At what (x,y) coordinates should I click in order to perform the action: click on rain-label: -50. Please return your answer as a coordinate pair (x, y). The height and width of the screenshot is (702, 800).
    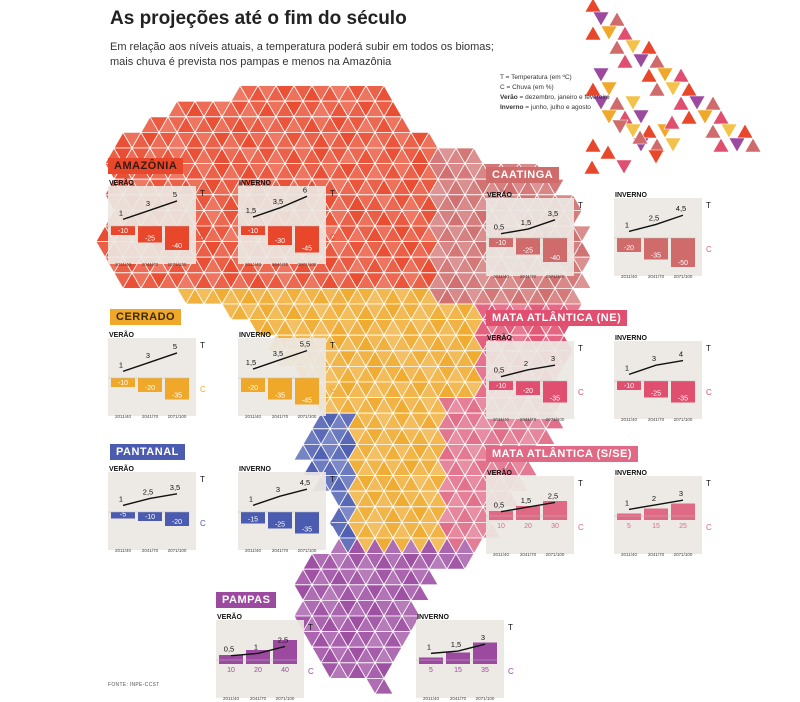
    Looking at the image, I should click on (683, 263).